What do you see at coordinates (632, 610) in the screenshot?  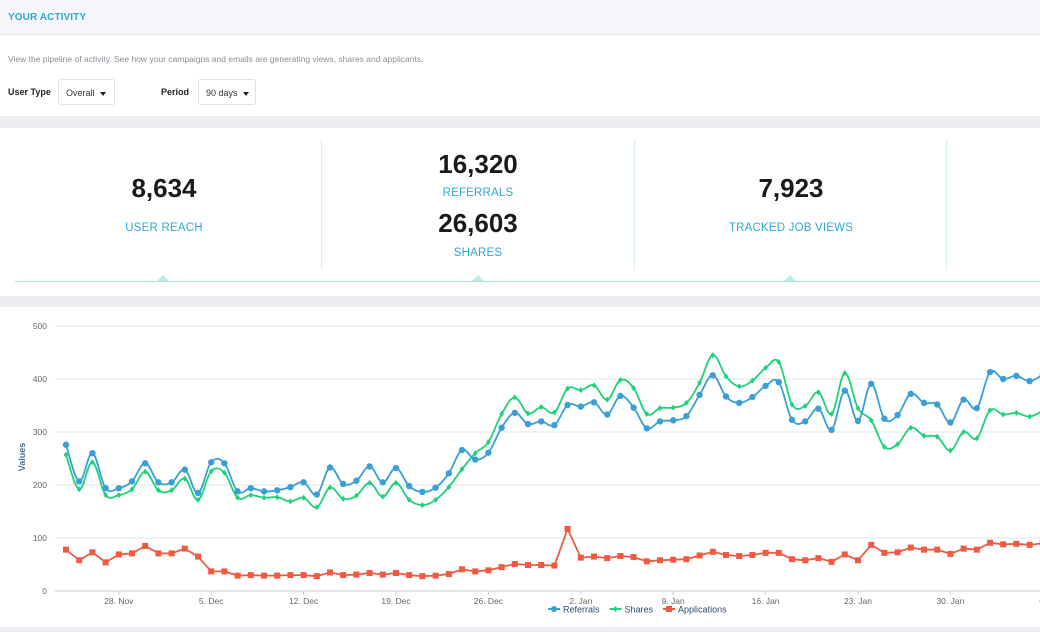 I see `legend-item-shares: Shares` at bounding box center [632, 610].